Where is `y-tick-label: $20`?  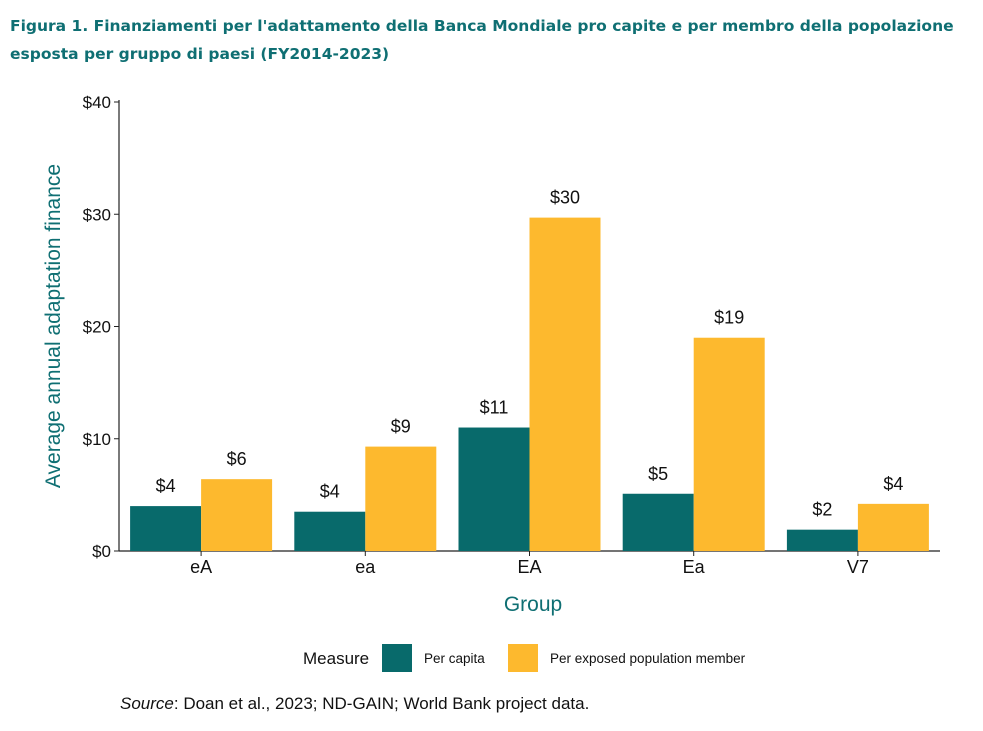 y-tick-label: $20 is located at coordinates (97, 327).